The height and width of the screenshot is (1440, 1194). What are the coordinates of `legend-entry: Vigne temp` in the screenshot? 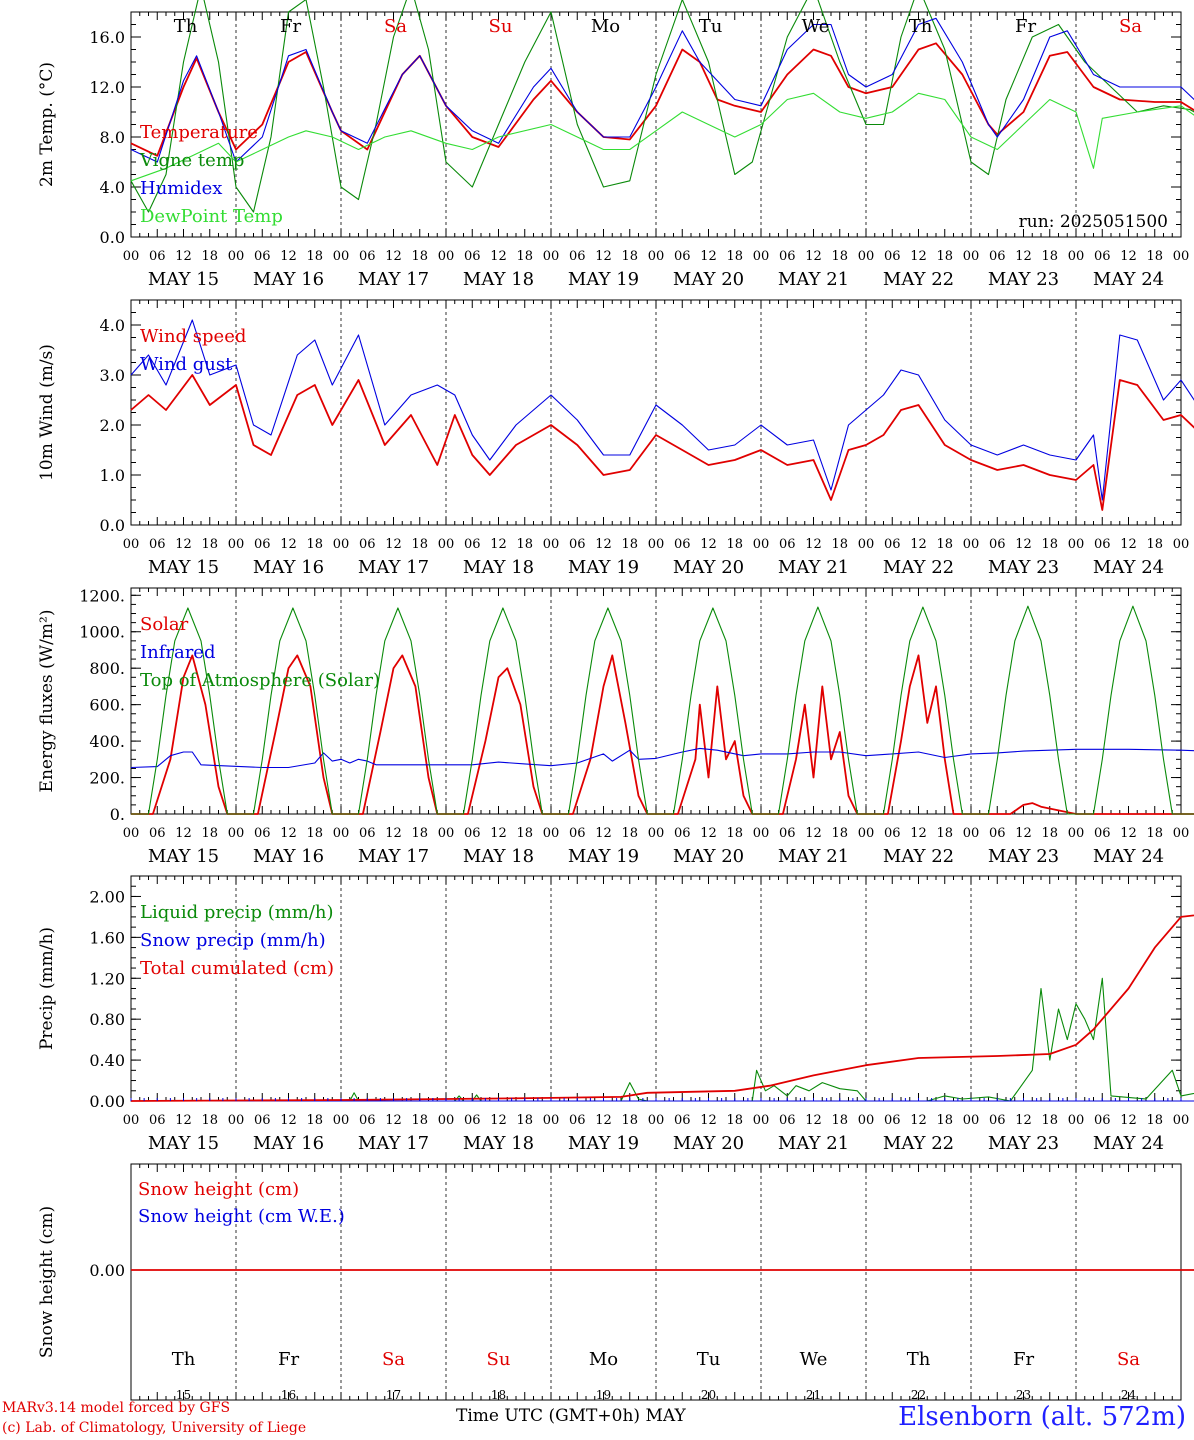 It's located at (191, 160).